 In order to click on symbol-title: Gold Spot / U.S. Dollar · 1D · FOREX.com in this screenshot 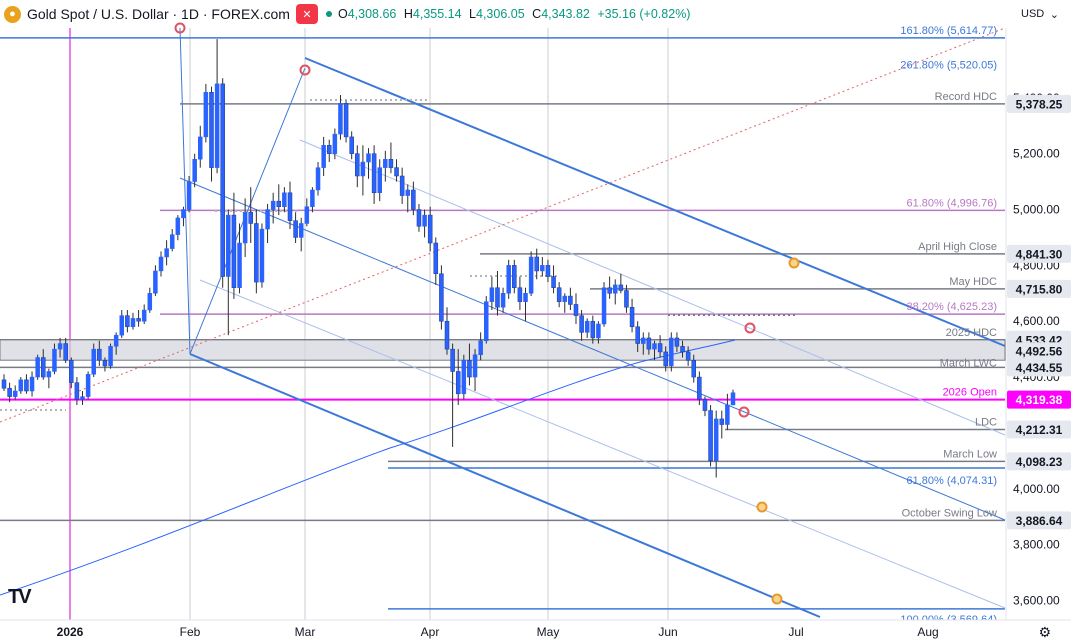, I will do `click(158, 14)`.